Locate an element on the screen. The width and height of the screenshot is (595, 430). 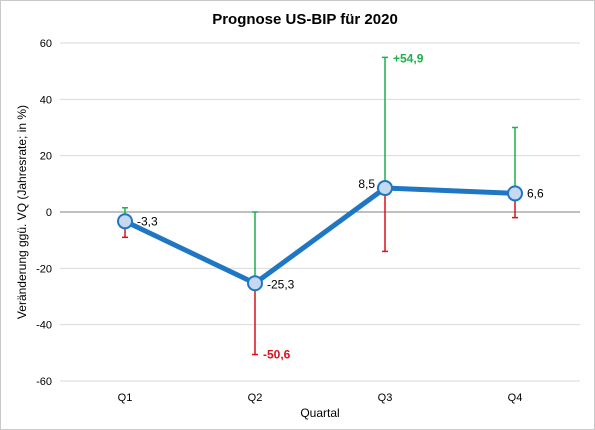
data-label: 8,5 is located at coordinates (366, 184).